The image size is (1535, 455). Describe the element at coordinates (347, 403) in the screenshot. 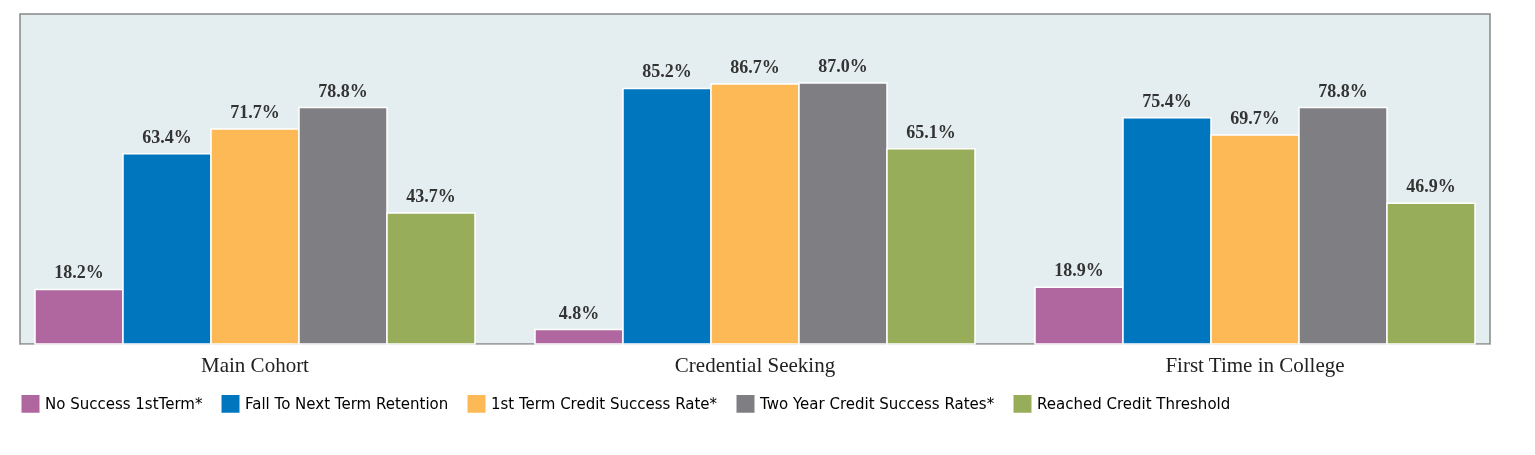

I see `legend-label: Fall To Next Term Retention` at that location.